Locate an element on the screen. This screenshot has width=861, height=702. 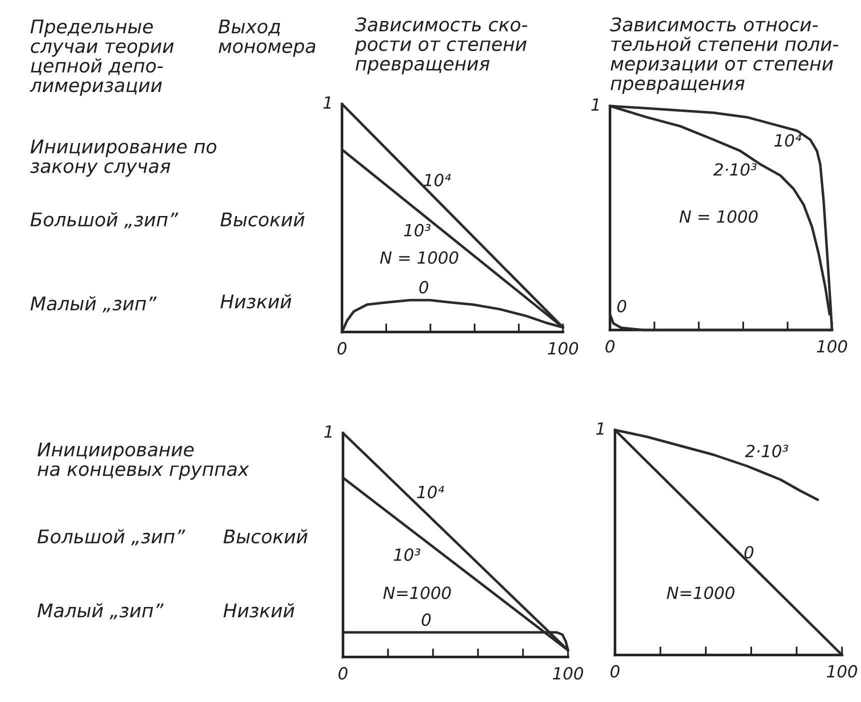
text: Инициирование на концевых группах is located at coordinates (144, 461).